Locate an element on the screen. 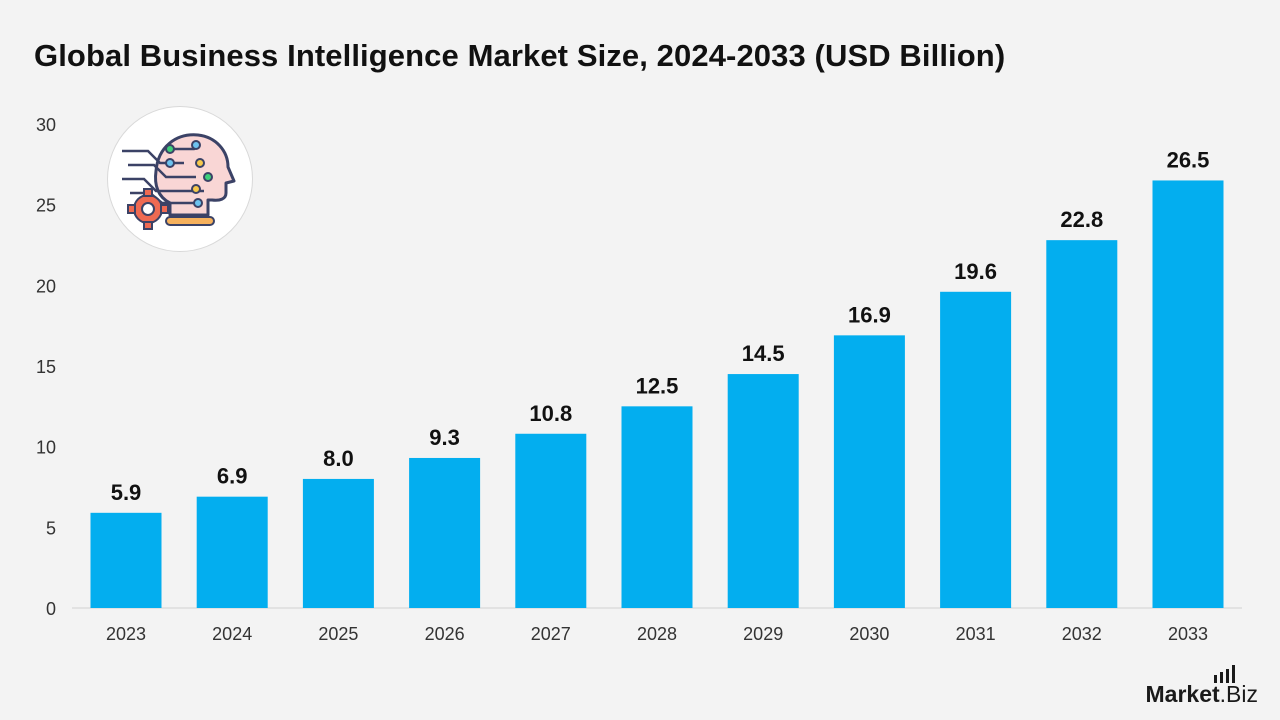 This screenshot has width=1280, height=720. x-tick-label: 2030 is located at coordinates (869, 634).